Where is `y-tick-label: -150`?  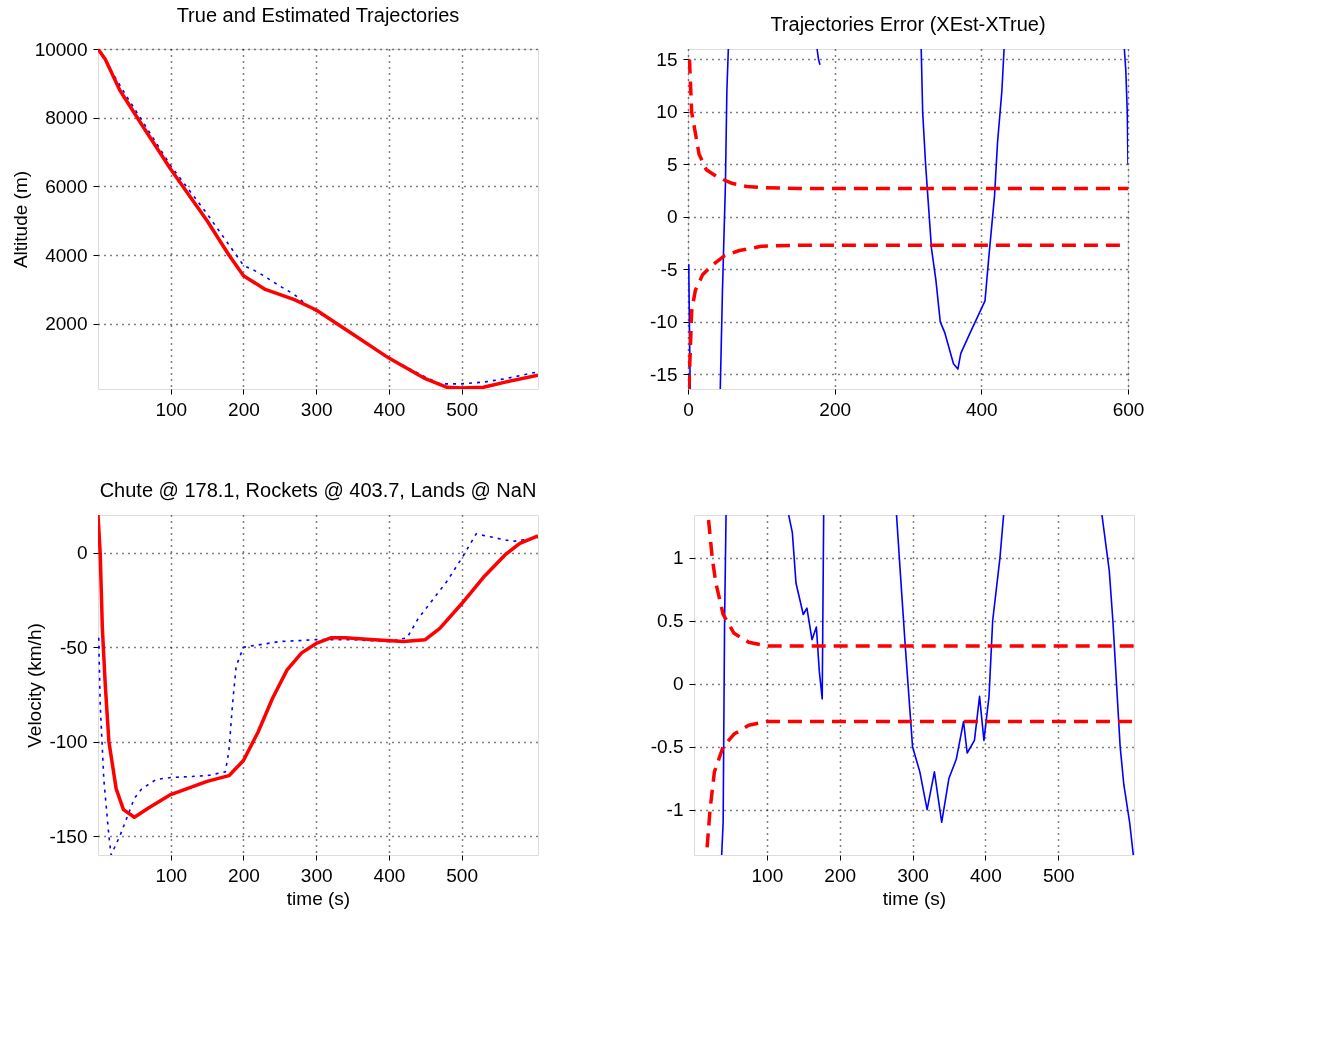 y-tick-label: -150 is located at coordinates (68, 836).